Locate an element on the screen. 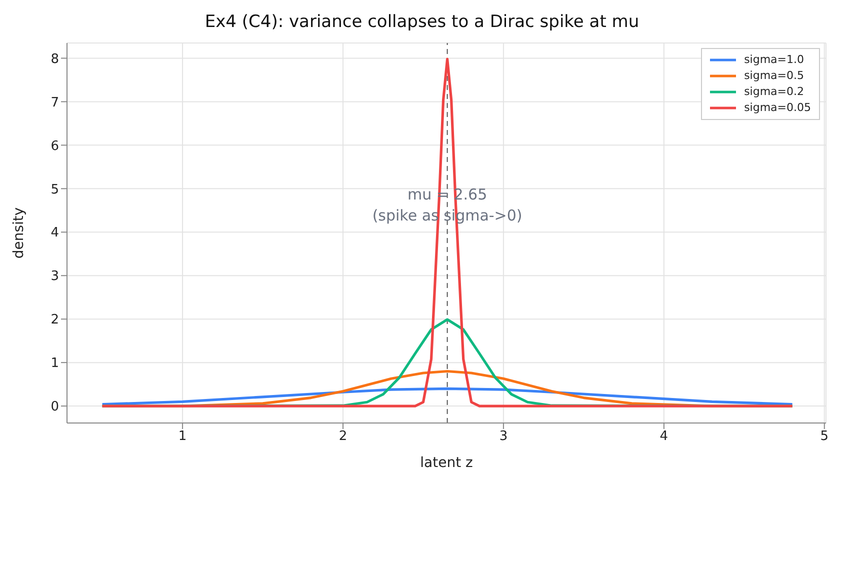  x-tick-label: 2 is located at coordinates (343, 436).